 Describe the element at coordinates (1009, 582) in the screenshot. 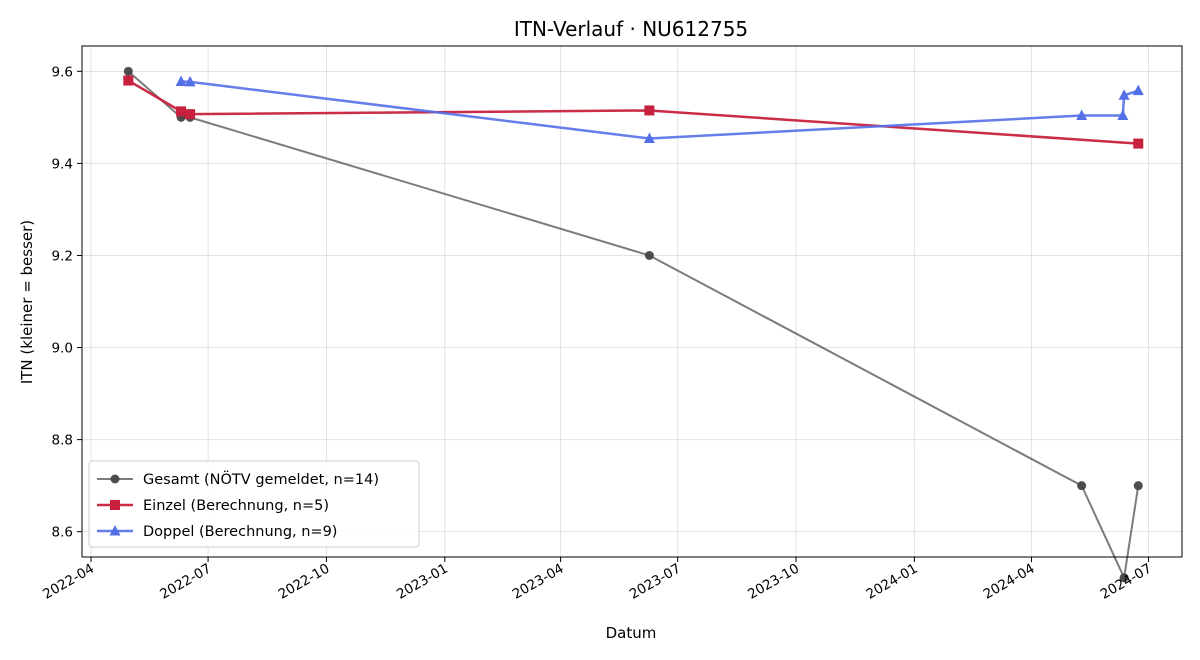

I see `x-tick-label: 2024-04` at that location.